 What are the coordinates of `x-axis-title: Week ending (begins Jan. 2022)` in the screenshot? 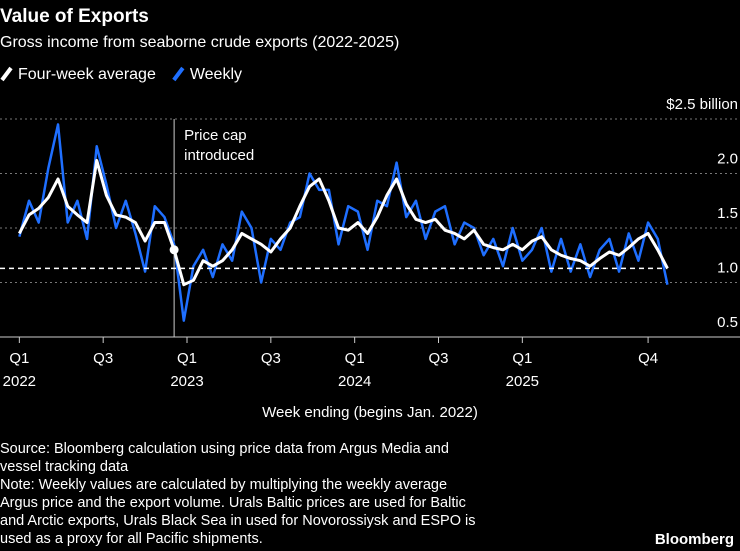 It's located at (370, 412).